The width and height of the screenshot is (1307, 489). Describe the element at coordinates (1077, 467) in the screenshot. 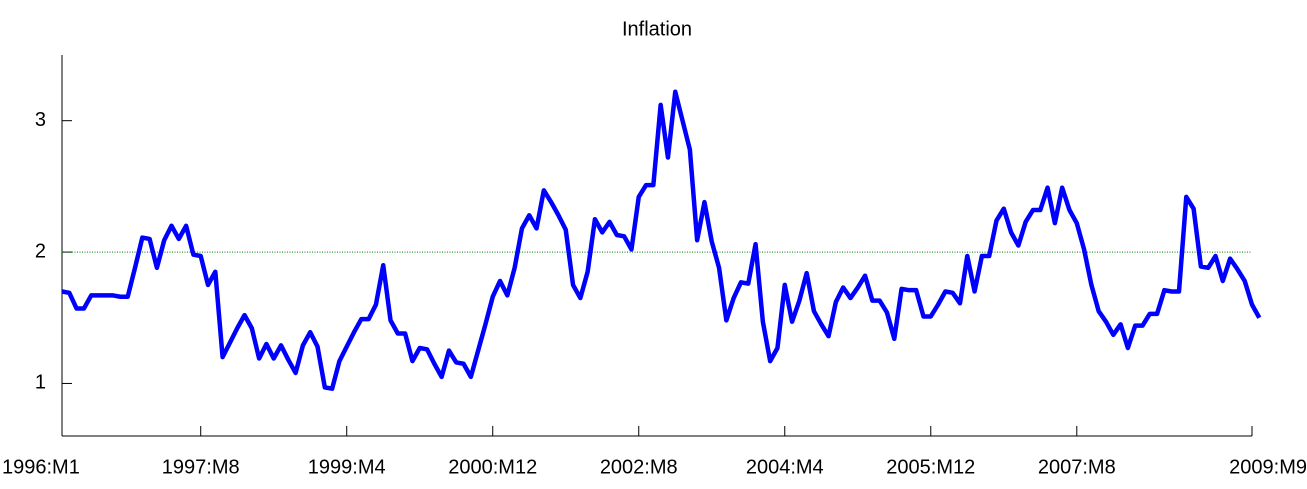

I see `x-tick-label: 2007:M8` at that location.